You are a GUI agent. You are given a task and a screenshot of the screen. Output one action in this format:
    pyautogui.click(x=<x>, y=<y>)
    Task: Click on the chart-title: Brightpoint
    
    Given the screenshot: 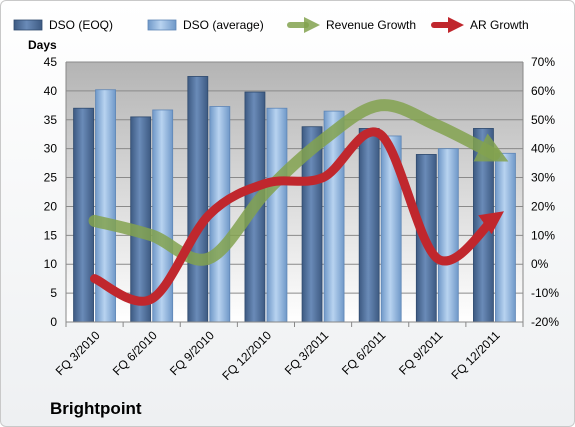 What is the action you would take?
    pyautogui.click(x=96, y=408)
    